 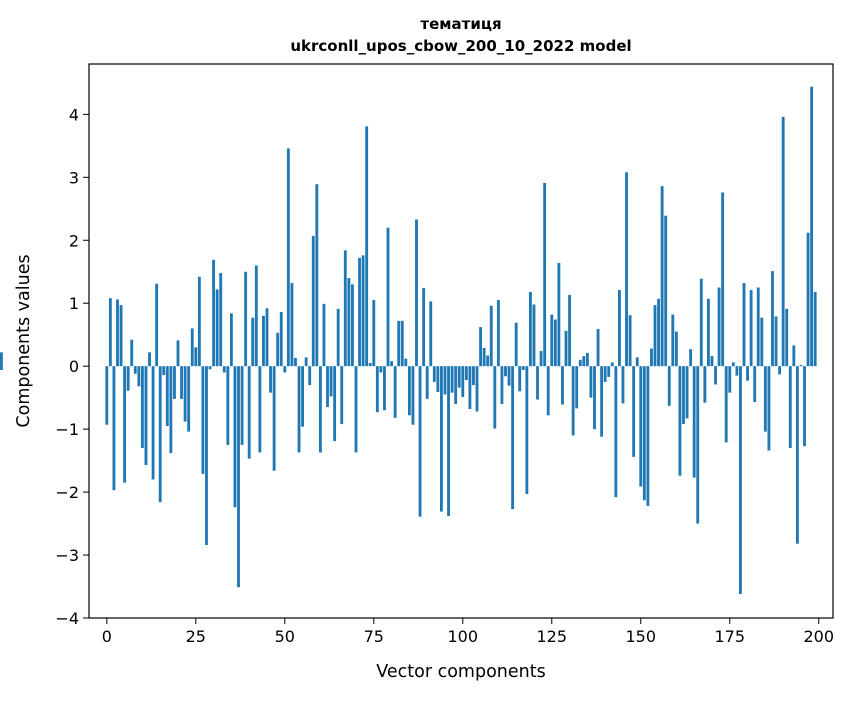 What do you see at coordinates (468, 632) in the screenshot?
I see `x-axis-ticks: 0 25 50 75 100 125 150 175 200` at bounding box center [468, 632].